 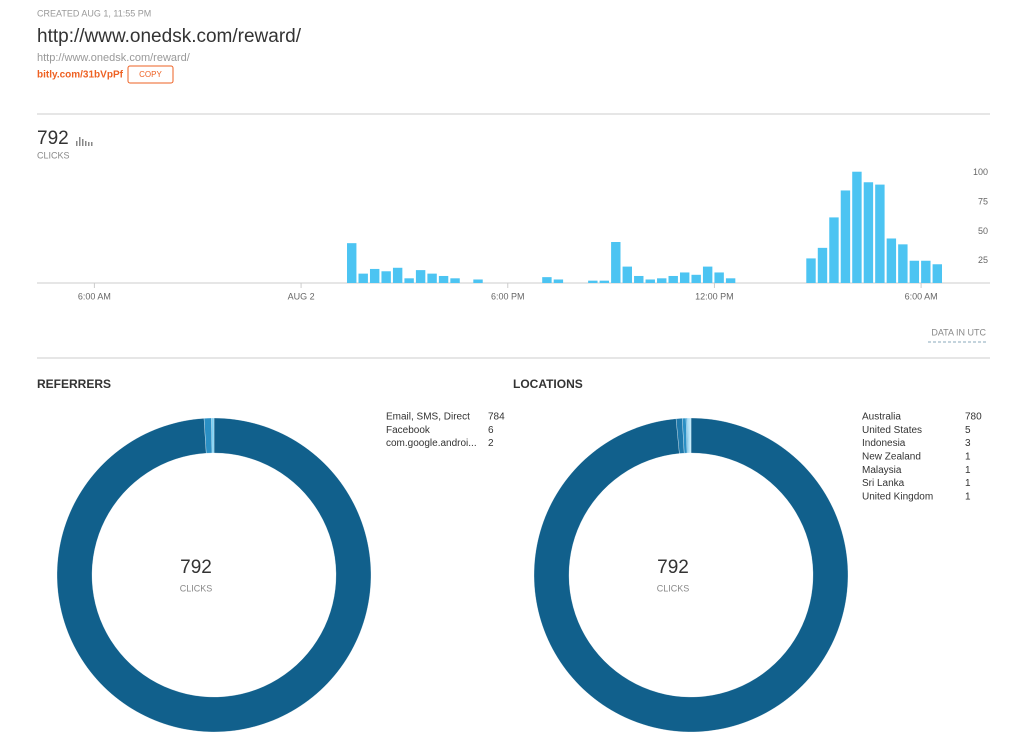 What do you see at coordinates (94, 13) in the screenshot?
I see `created-date: CREATED AUG 1, 11:55 PM` at bounding box center [94, 13].